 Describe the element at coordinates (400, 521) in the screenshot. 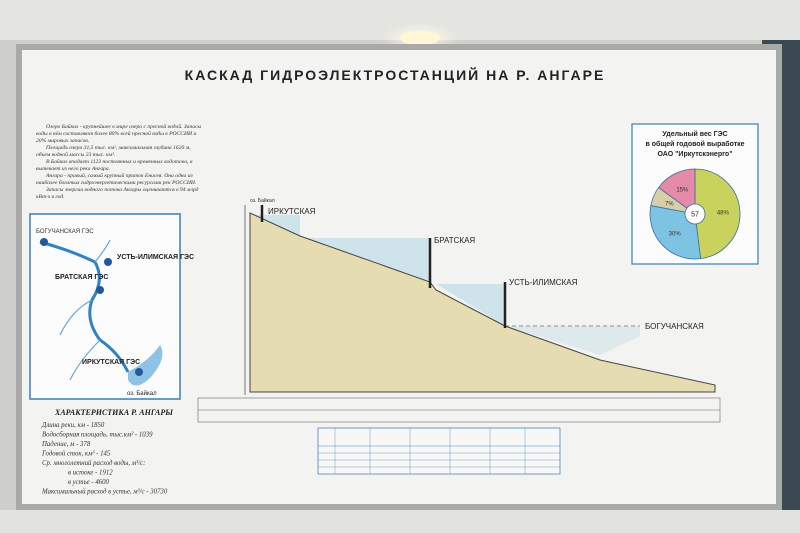

I see `lower-wall` at that location.